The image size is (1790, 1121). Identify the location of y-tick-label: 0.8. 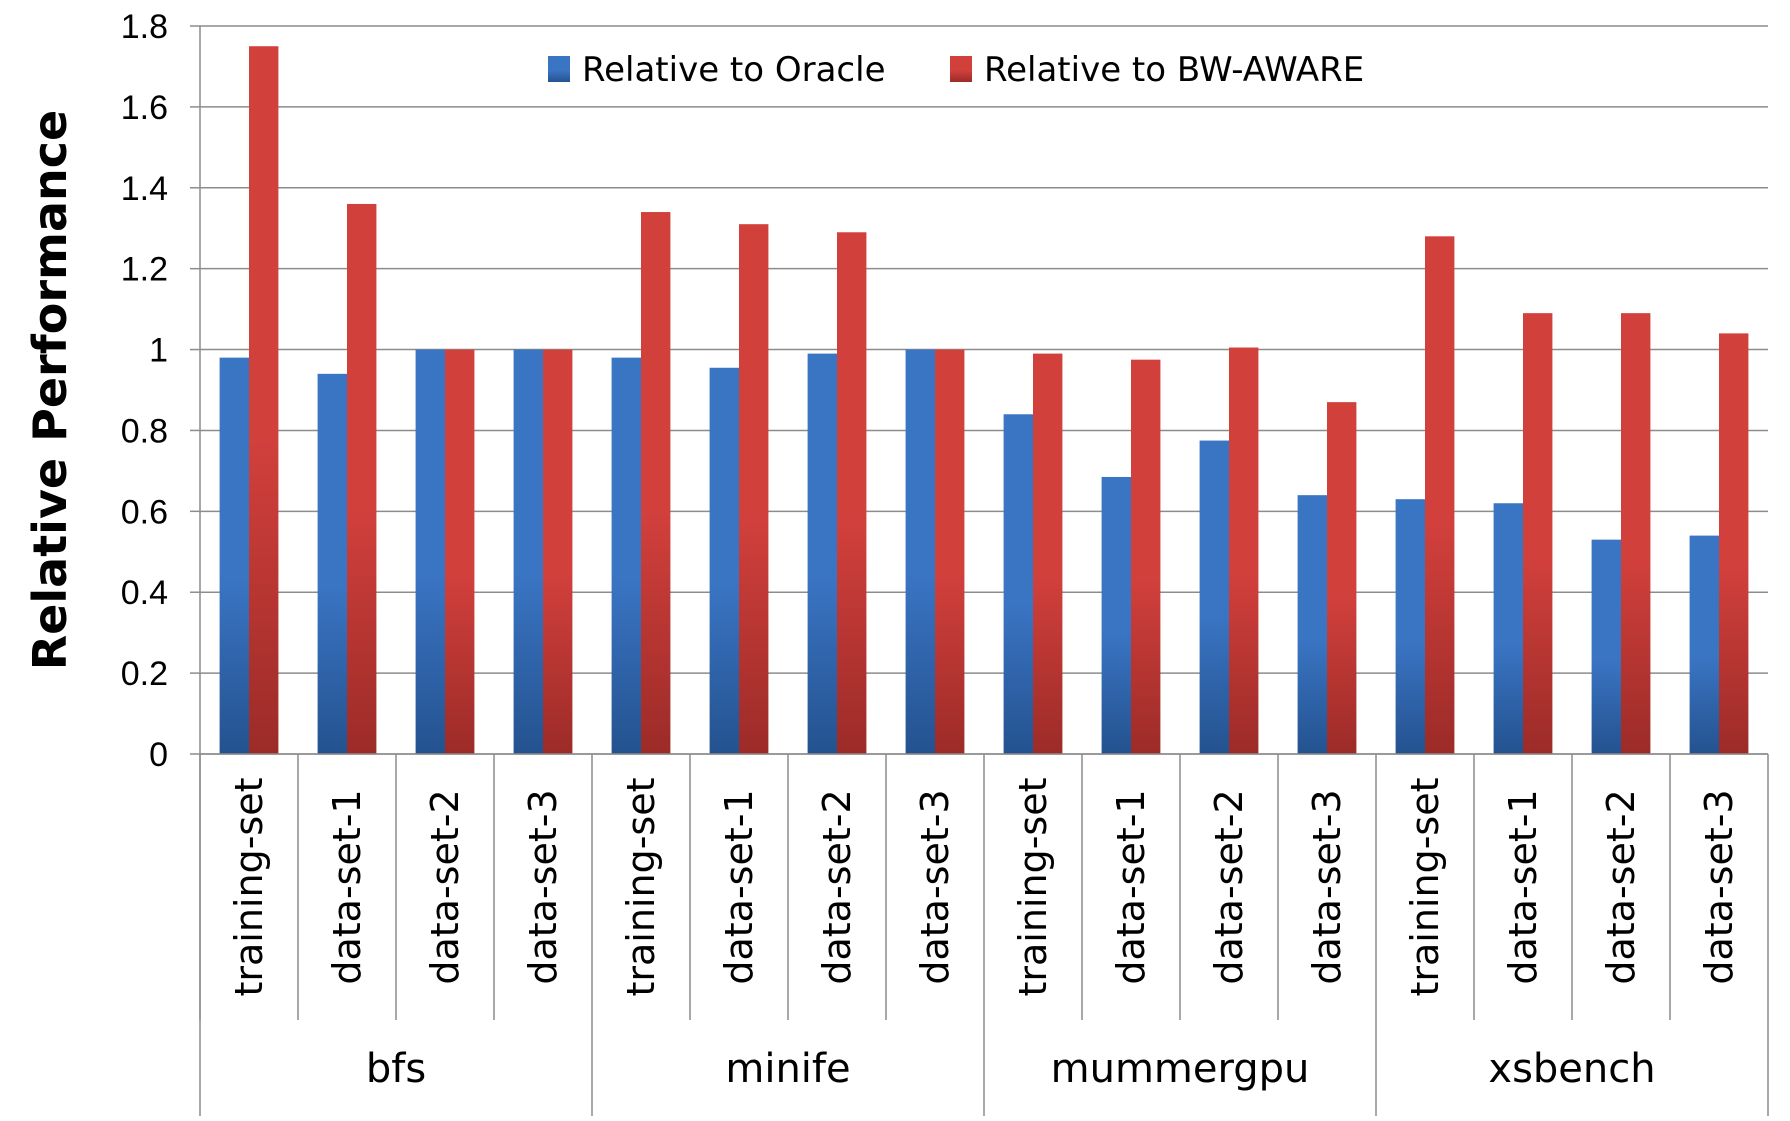
(144, 431).